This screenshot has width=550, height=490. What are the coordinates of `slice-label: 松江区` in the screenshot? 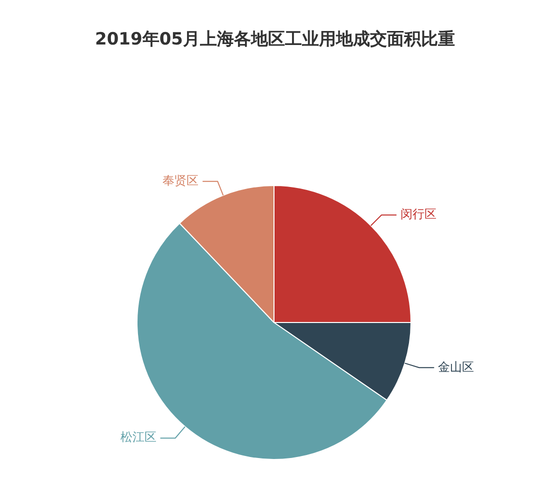 It's located at (138, 437).